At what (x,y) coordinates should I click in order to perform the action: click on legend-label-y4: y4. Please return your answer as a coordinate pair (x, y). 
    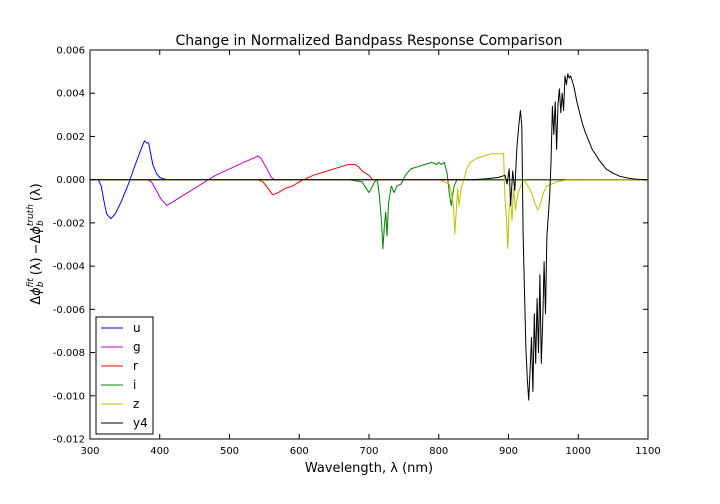
    Looking at the image, I should click on (140, 423).